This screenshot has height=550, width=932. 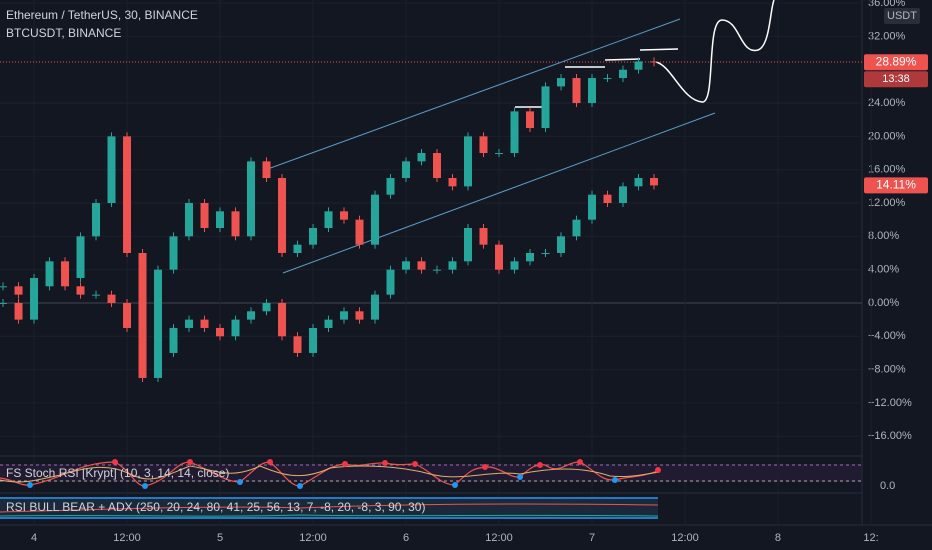 I want to click on y-tick-label: 0.00%, so click(x=883, y=303).